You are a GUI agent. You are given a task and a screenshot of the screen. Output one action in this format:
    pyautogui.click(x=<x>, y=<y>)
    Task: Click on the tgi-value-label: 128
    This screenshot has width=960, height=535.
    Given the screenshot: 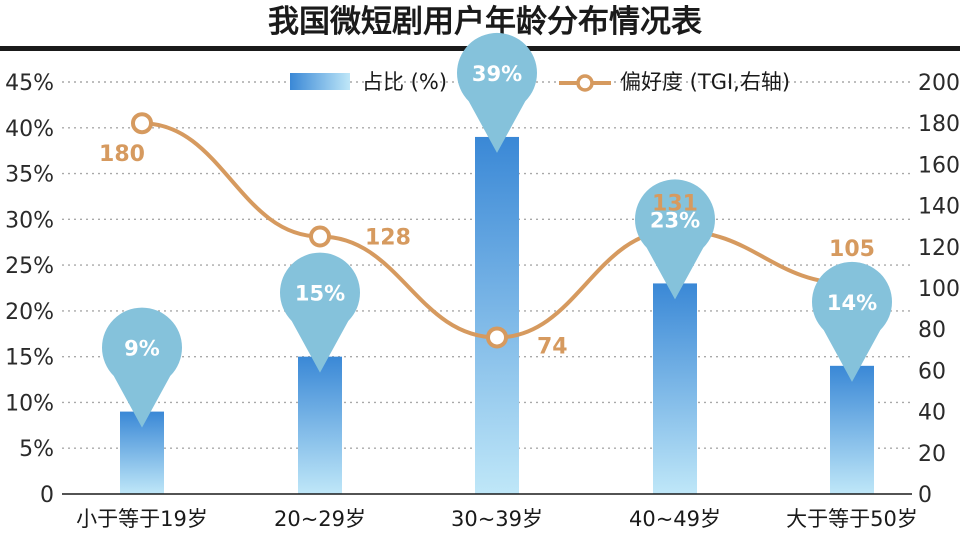 What is the action you would take?
    pyautogui.click(x=388, y=238)
    